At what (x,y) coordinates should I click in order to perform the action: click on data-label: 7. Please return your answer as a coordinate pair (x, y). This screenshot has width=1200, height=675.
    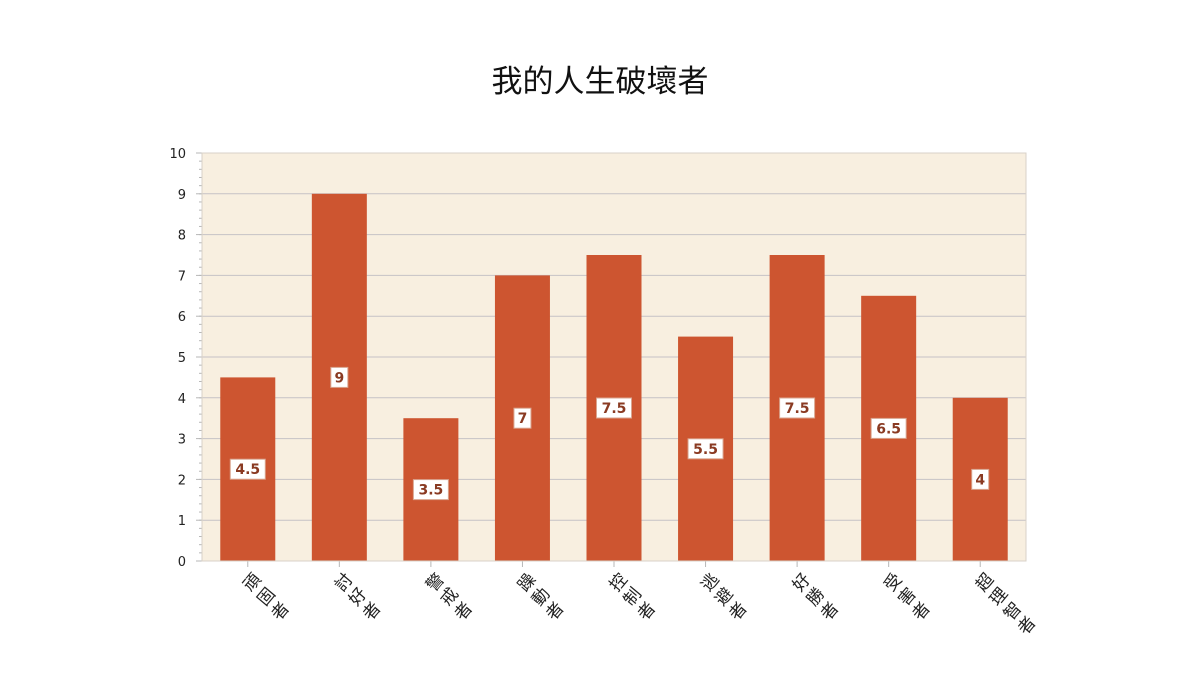
    Looking at the image, I should click on (523, 419).